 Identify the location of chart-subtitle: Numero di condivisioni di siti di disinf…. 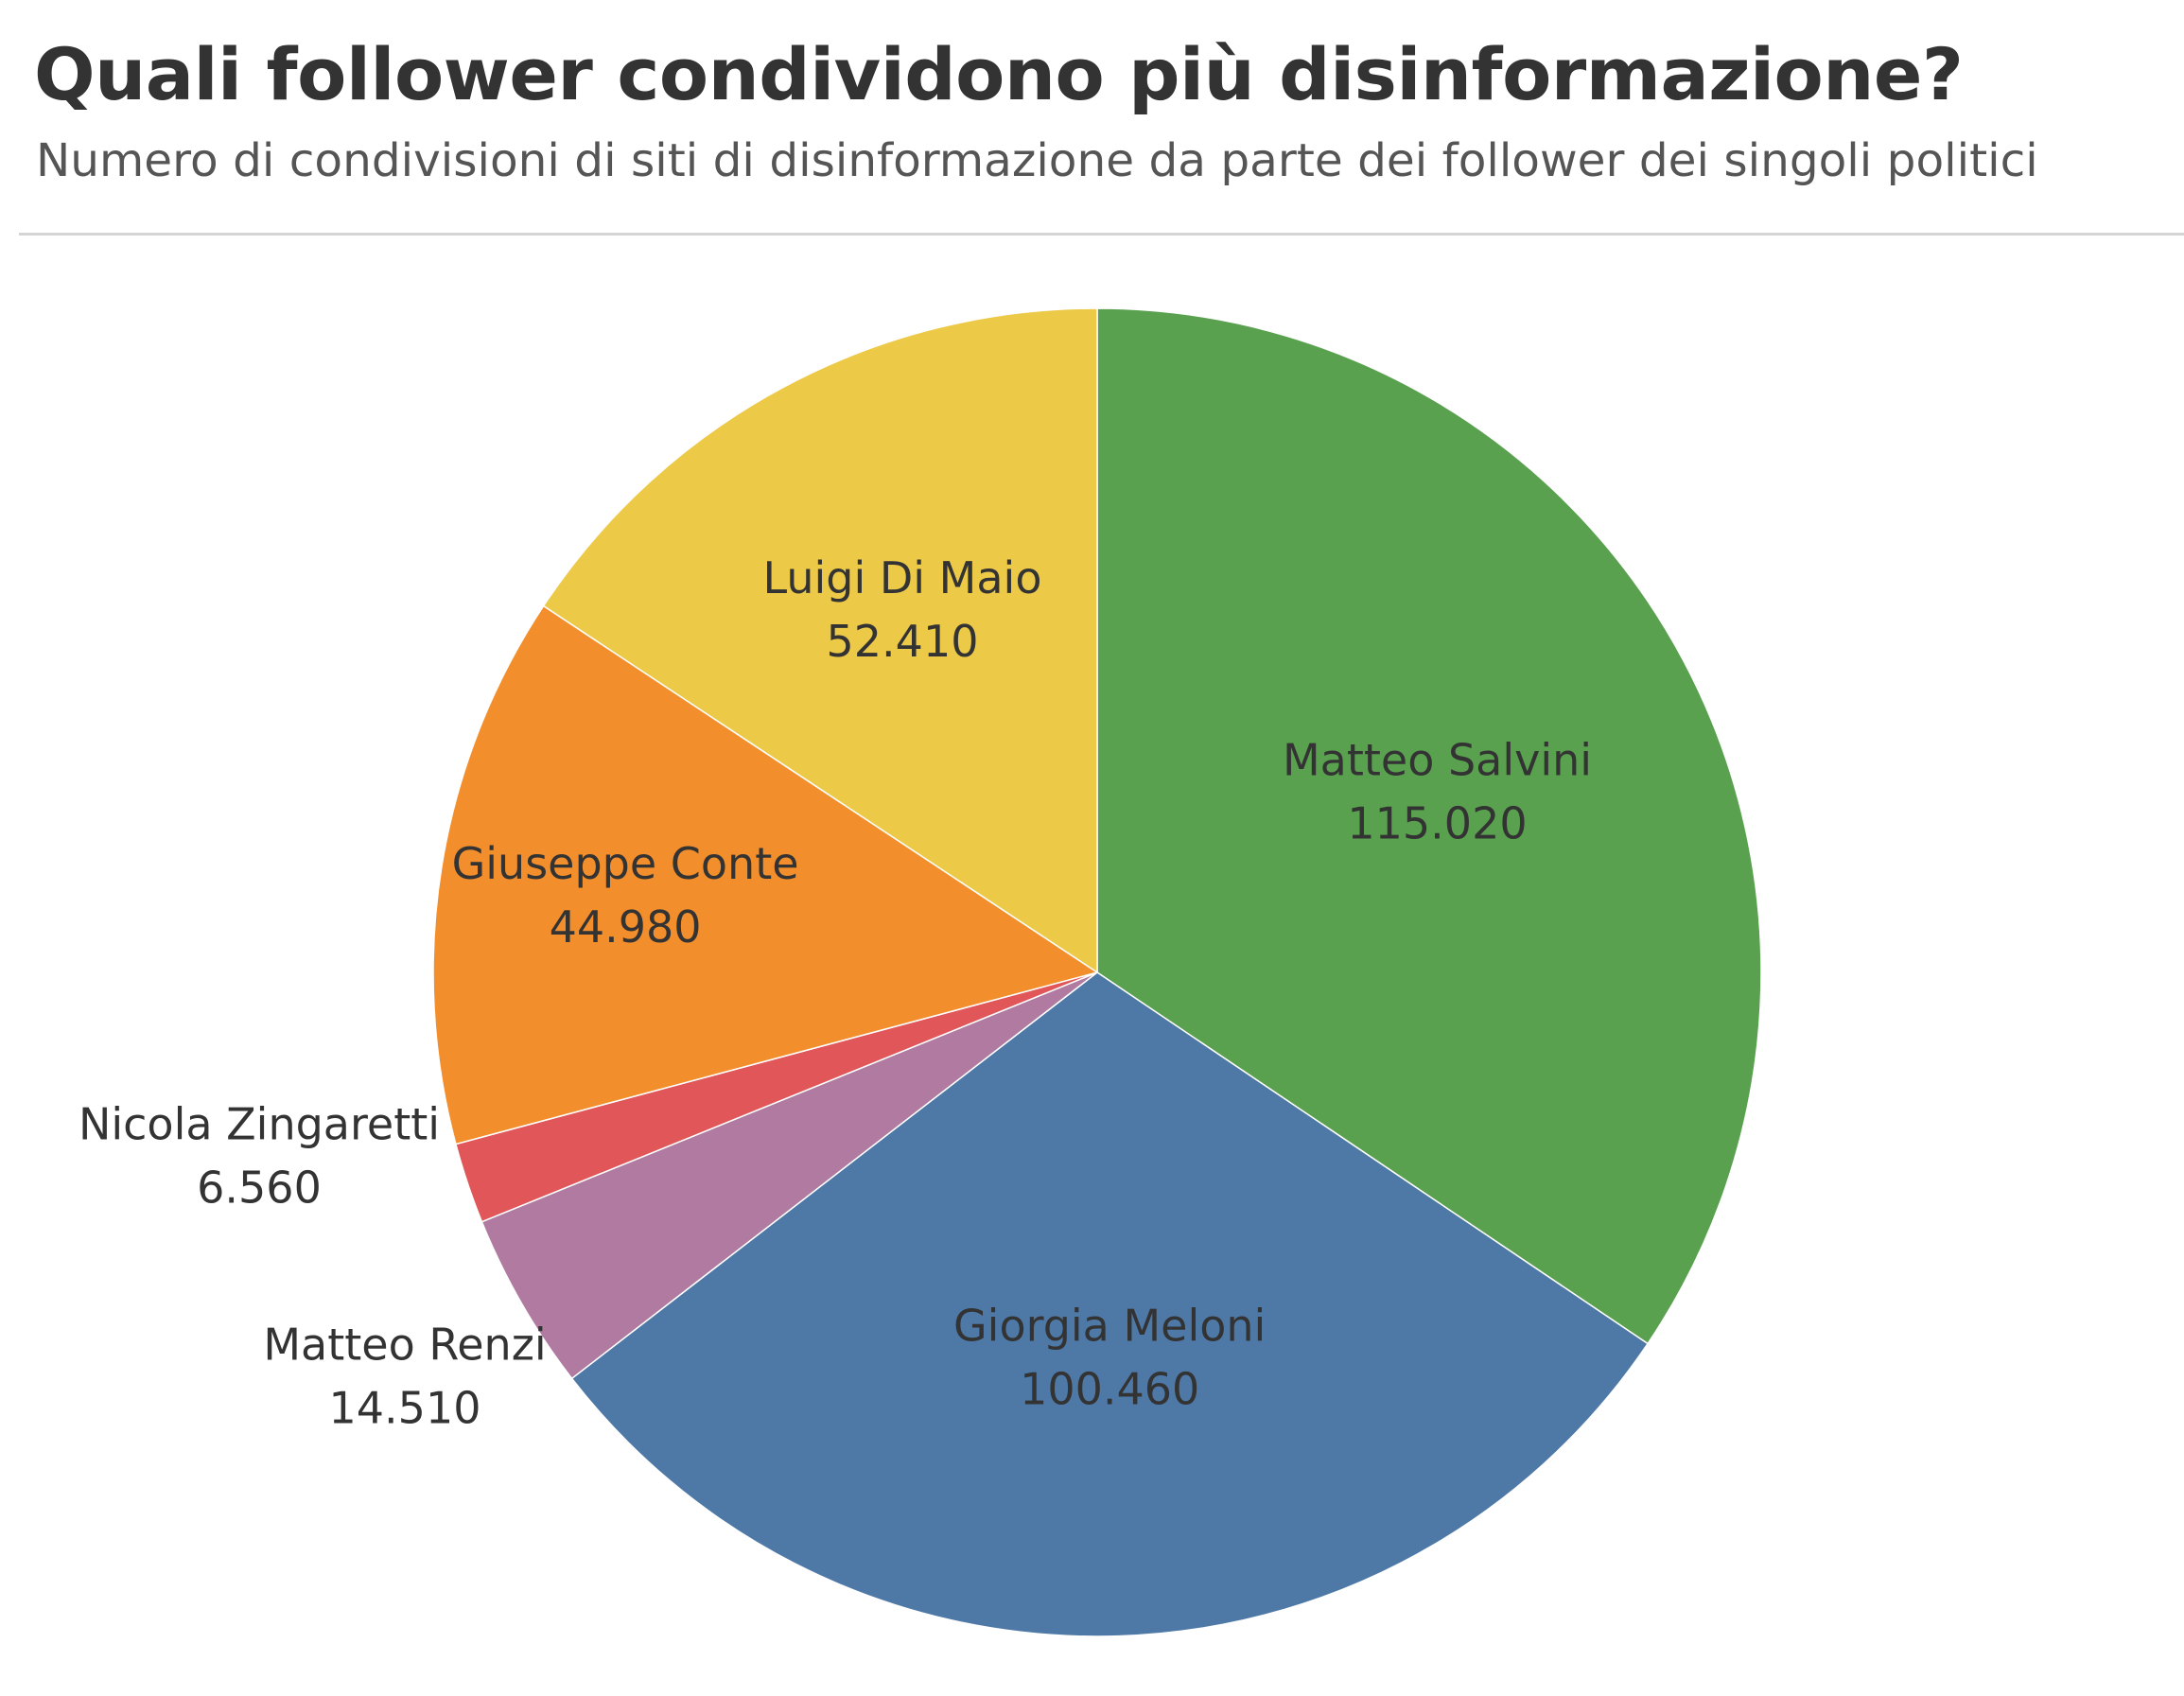
(1037, 160).